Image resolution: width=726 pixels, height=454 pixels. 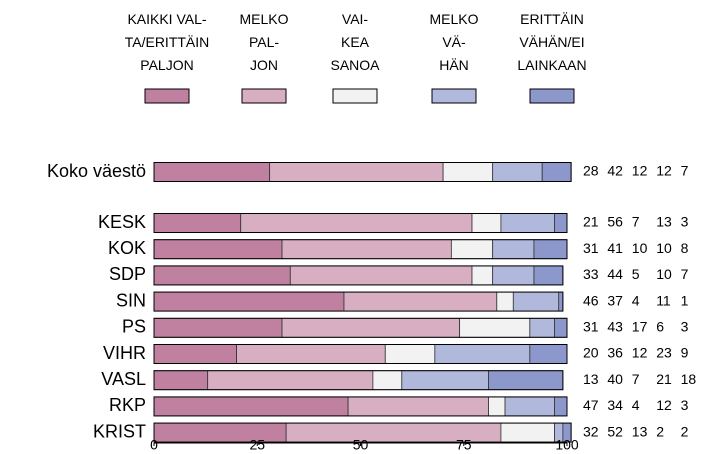 What do you see at coordinates (127, 274) in the screenshot?
I see `category-label: SDP` at bounding box center [127, 274].